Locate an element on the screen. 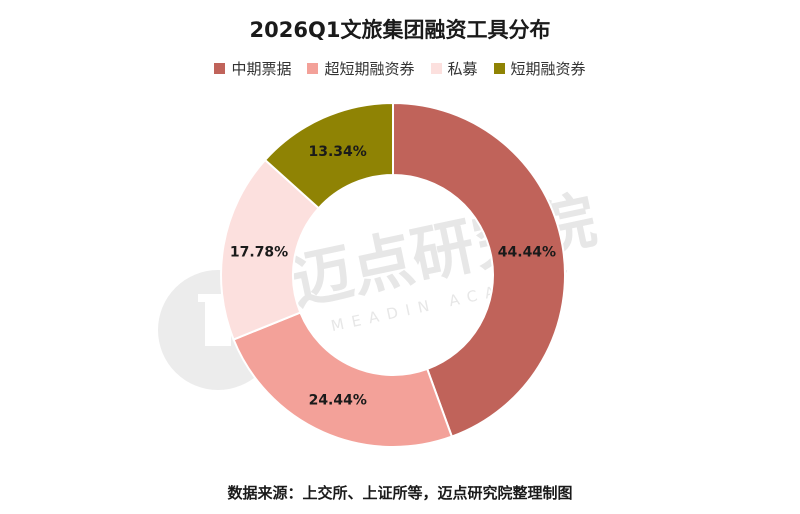 The width and height of the screenshot is (800, 514). legend-label: 中期票据 is located at coordinates (261, 69).